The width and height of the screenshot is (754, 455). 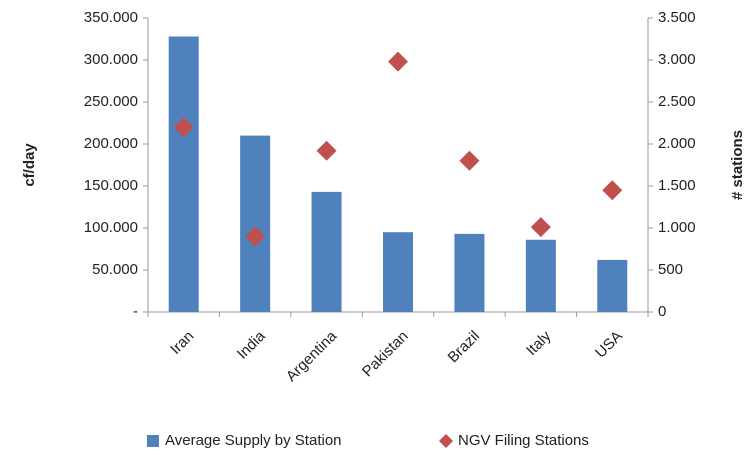 What do you see at coordinates (111, 101) in the screenshot?
I see `y-tick-label: 250.000` at bounding box center [111, 101].